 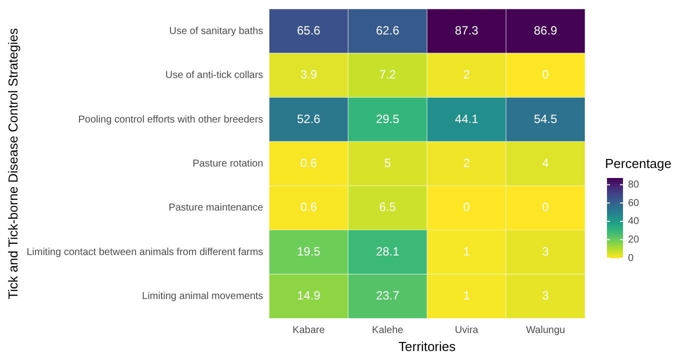 What do you see at coordinates (634, 184) in the screenshot?
I see `color-bar-label: 80` at bounding box center [634, 184].